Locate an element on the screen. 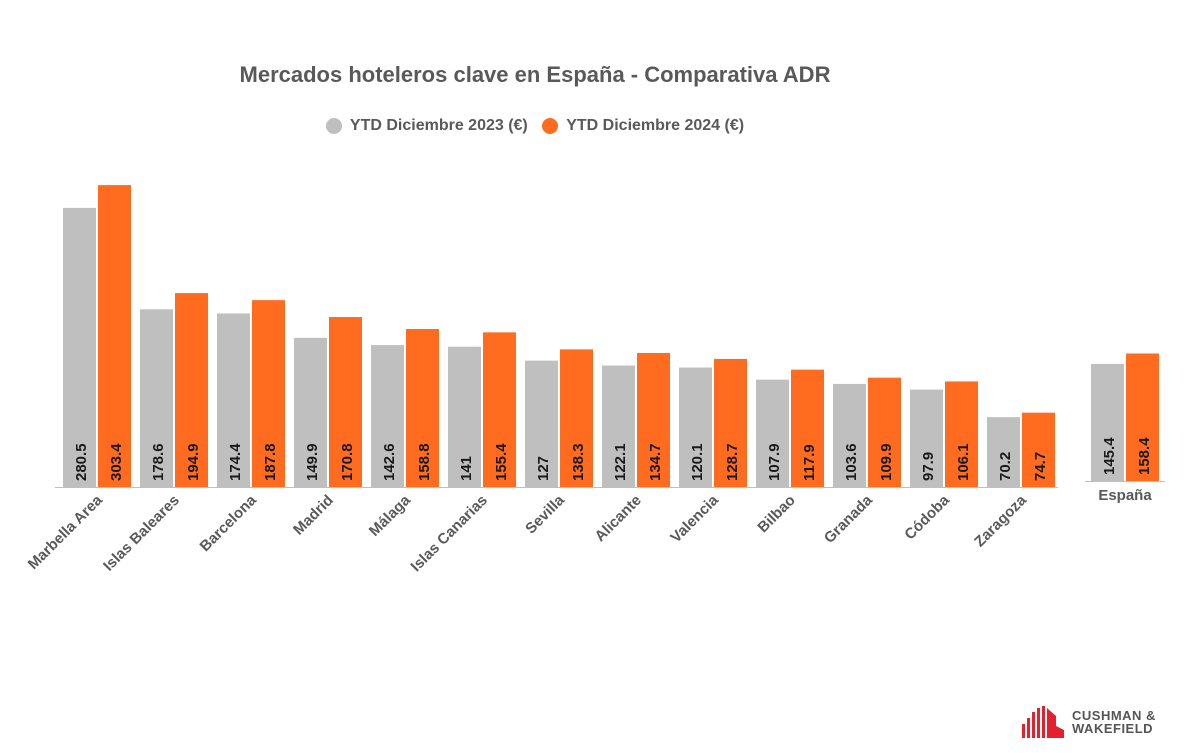 The height and width of the screenshot is (753, 1200). data-label: 120.1 is located at coordinates (697, 462).